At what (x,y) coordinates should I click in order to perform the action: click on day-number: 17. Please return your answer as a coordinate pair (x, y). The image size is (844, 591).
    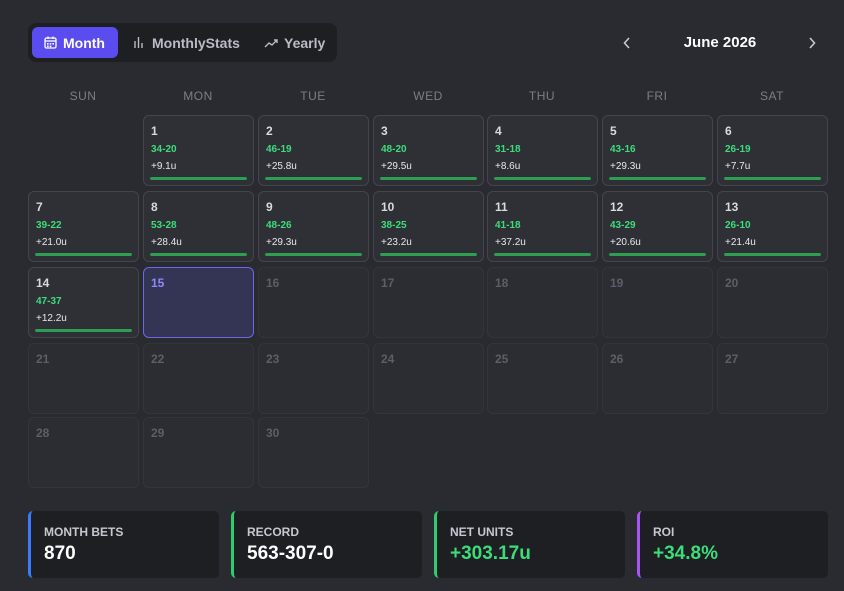
    Looking at the image, I should click on (388, 283).